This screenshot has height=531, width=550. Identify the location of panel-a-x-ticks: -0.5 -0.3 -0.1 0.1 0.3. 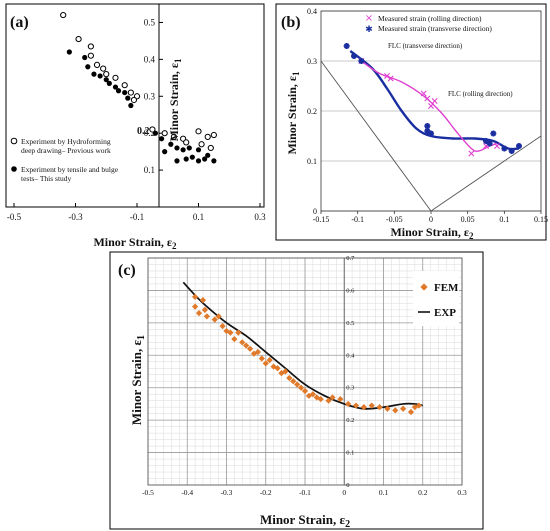
(136, 212).